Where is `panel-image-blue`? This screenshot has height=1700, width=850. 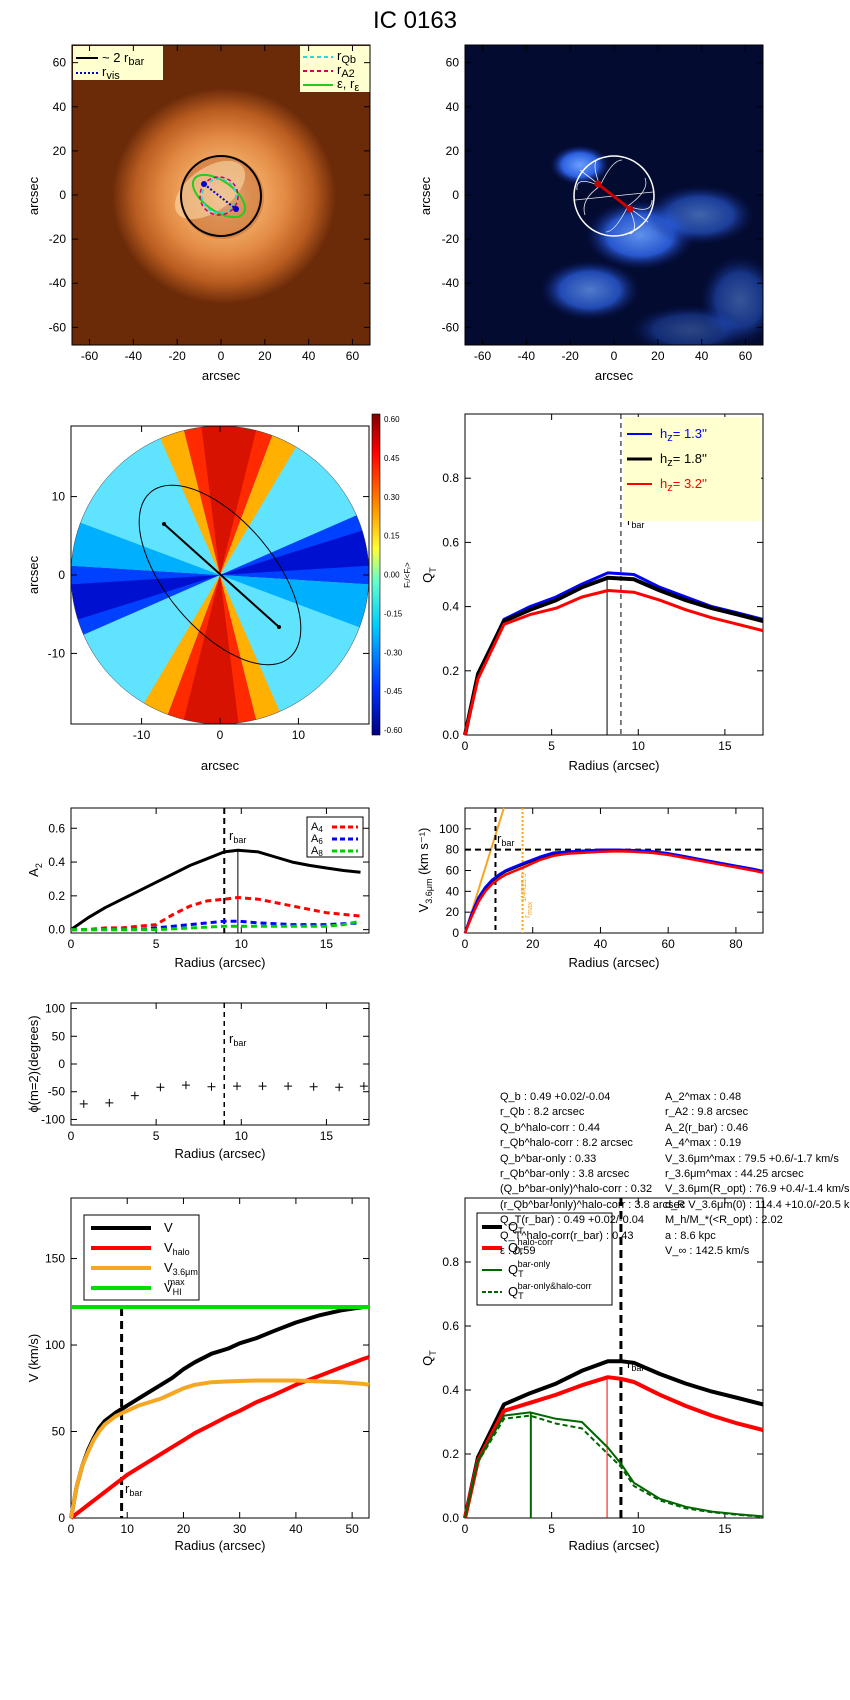 panel-image-blue is located at coordinates (614, 195).